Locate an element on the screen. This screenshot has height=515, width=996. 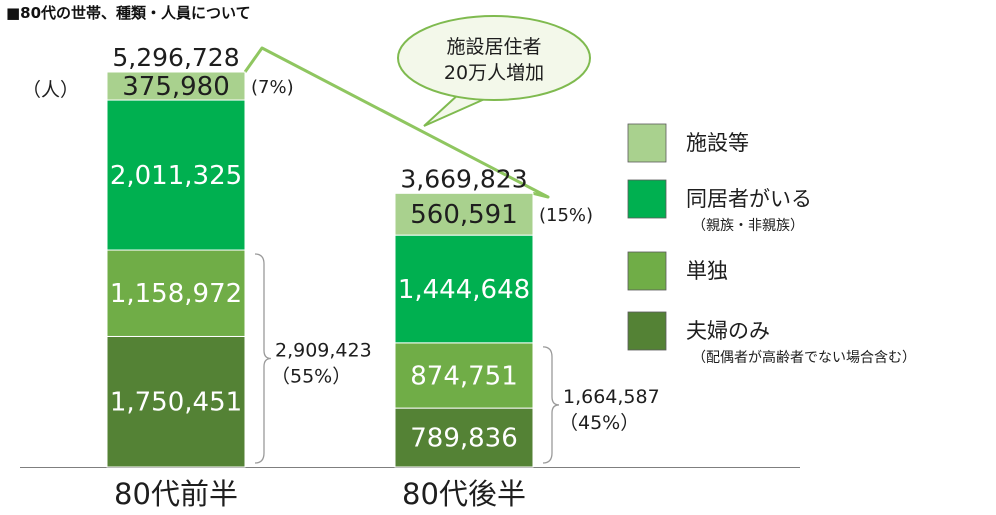
total-label: 5,296,728 is located at coordinates (175, 57).